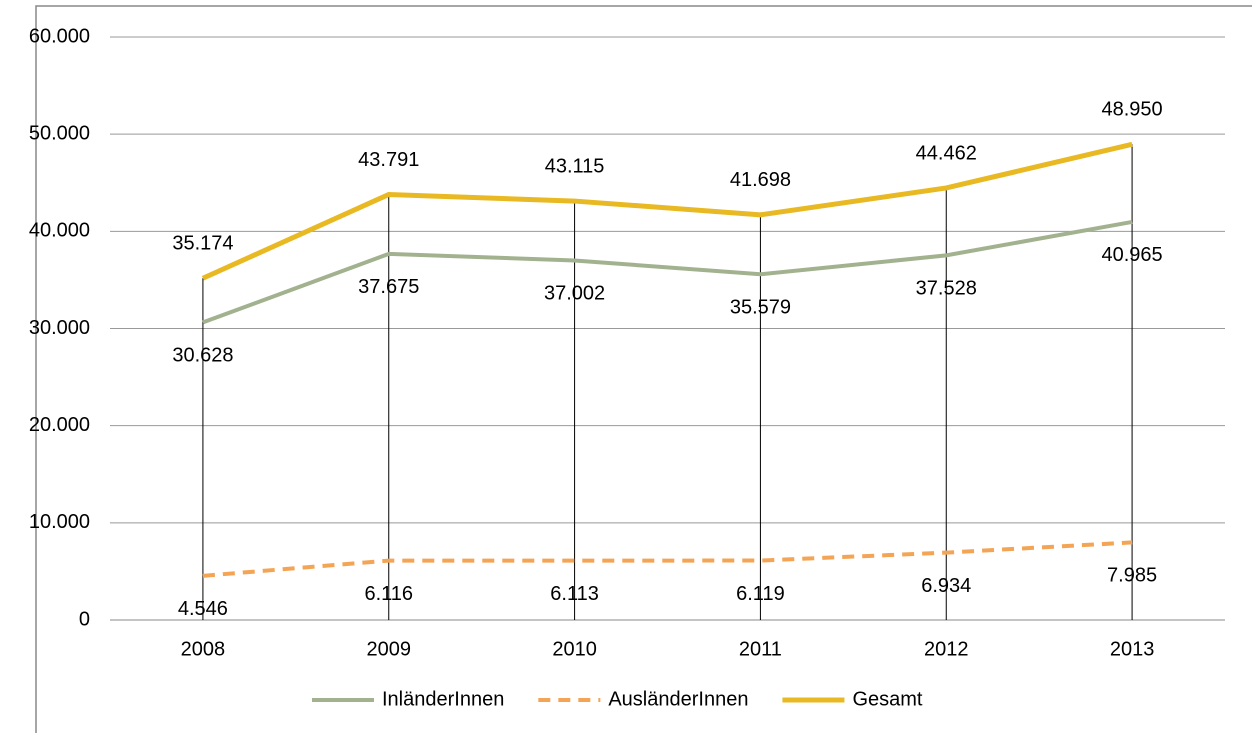 Image resolution: width=1252 pixels, height=733 pixels. Describe the element at coordinates (59, 133) in the screenshot. I see `y-tick-label: 50.000` at that location.